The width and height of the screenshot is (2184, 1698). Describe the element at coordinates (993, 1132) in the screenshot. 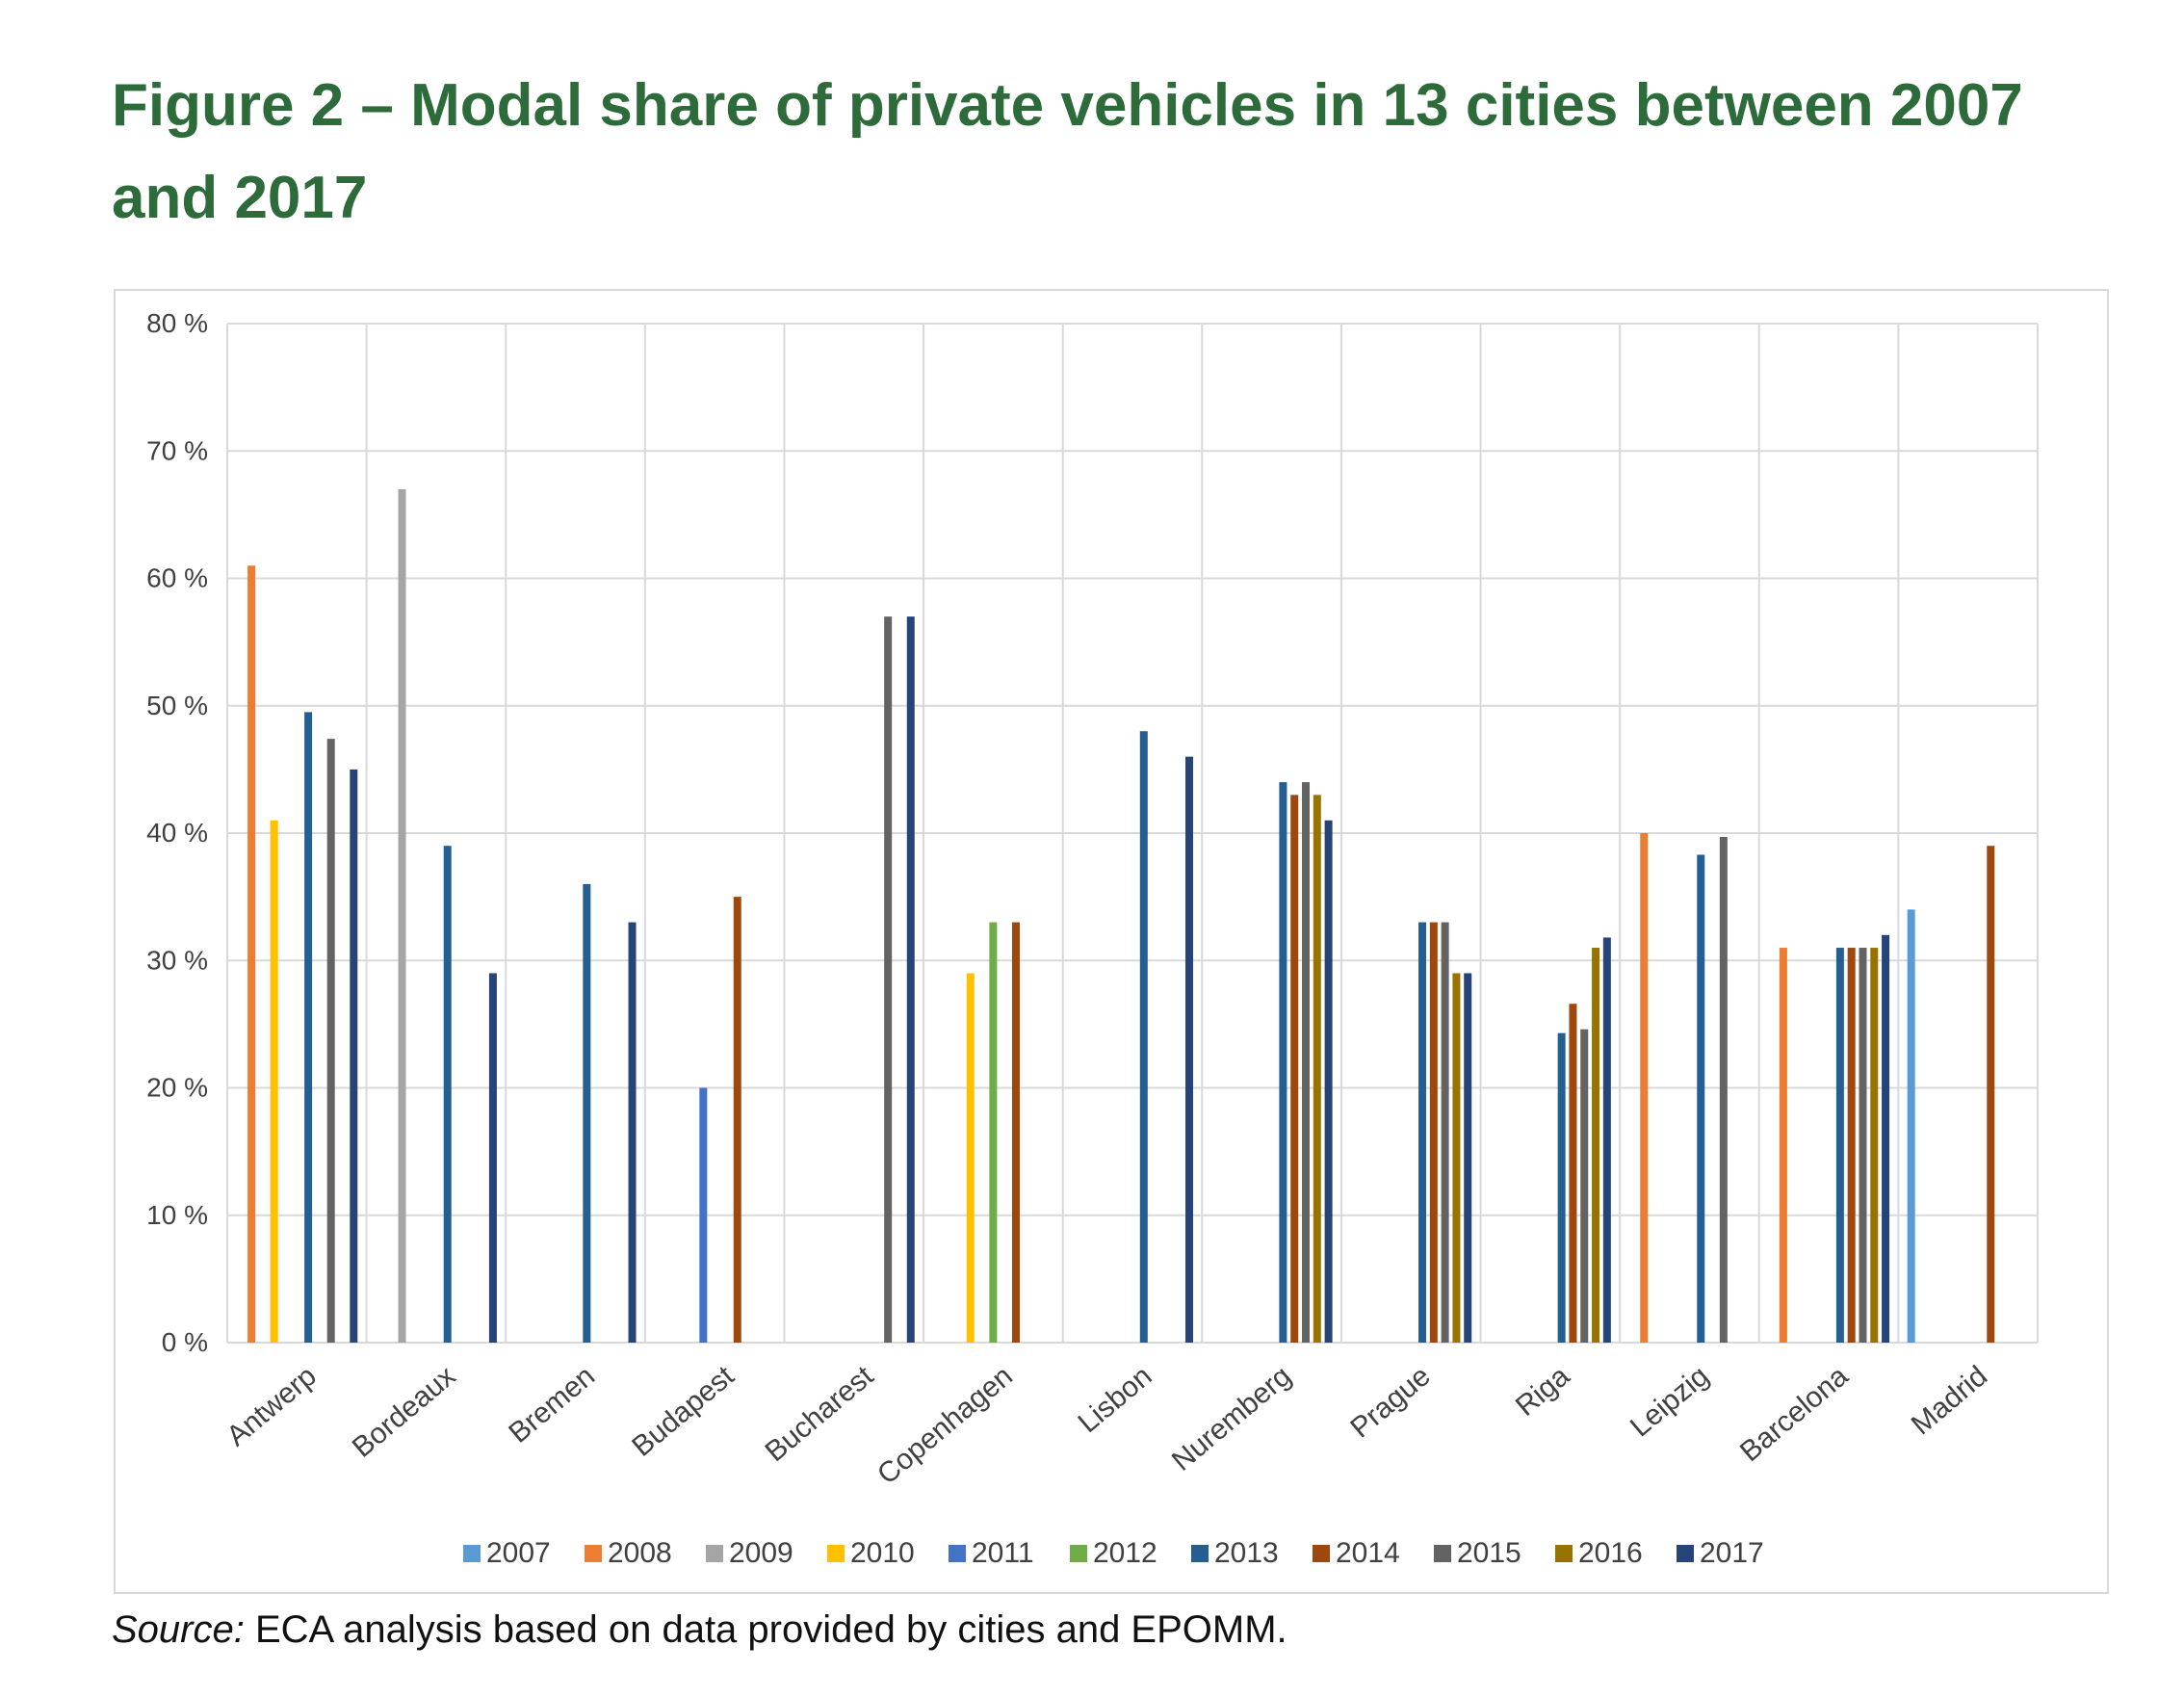

I see `bar-copenhagen-2012` at that location.